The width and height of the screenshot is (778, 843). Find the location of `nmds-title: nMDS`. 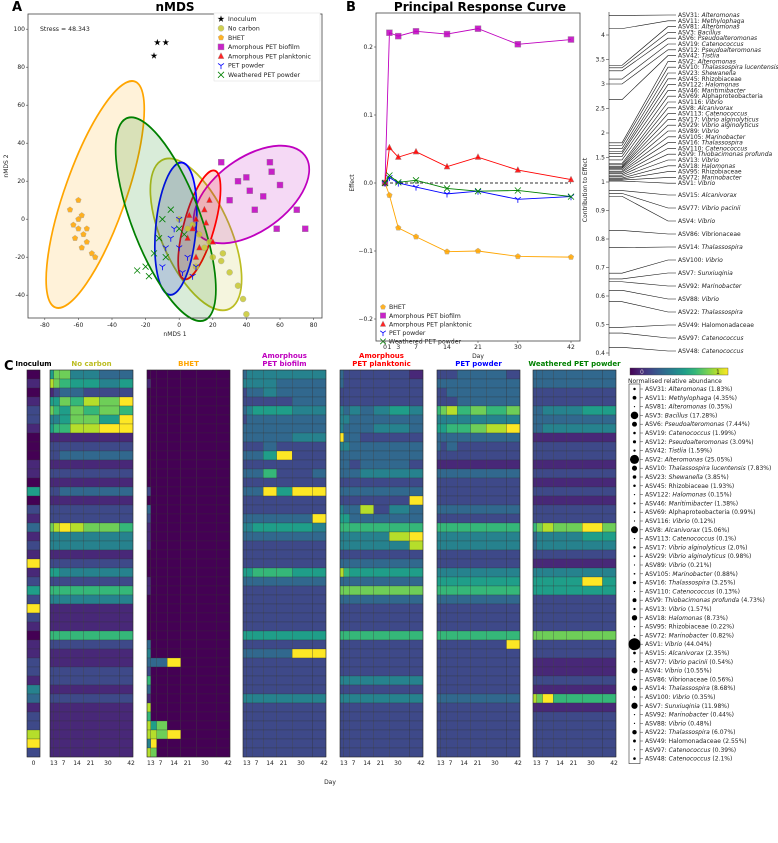

nmds-title: nMDS is located at coordinates (174, 7).